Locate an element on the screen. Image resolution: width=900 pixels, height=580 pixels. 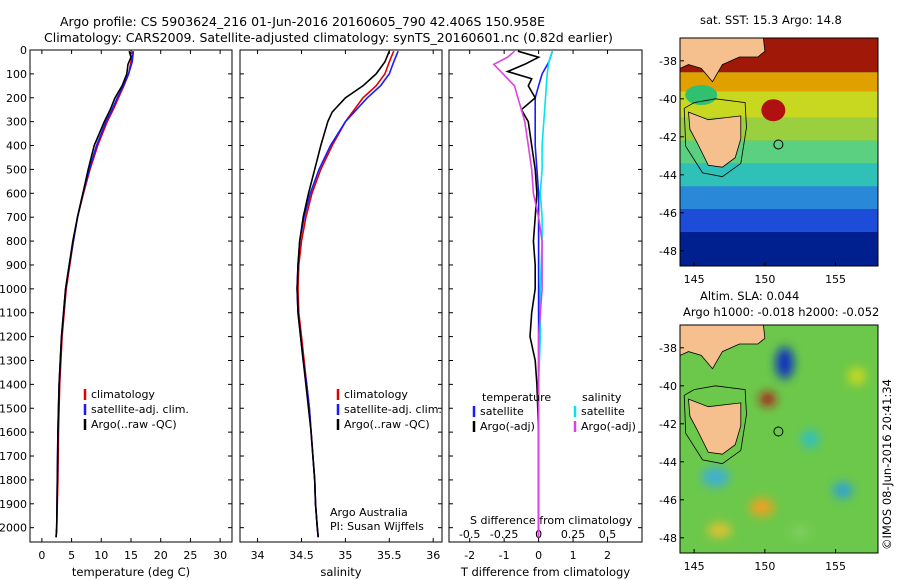
y-tick-label: 400 is located at coordinates (16, 146).